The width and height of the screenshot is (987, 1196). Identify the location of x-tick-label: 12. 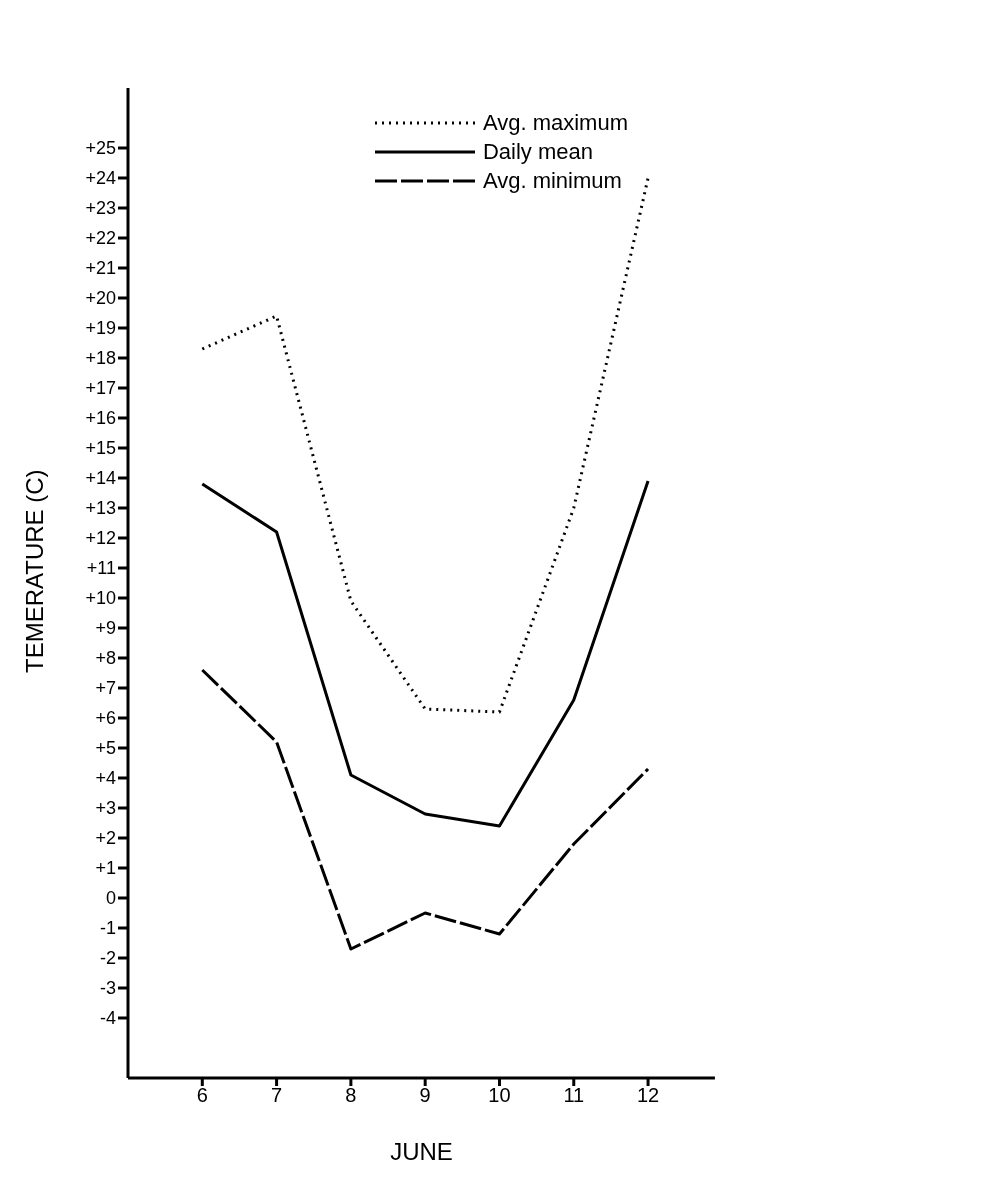
(648, 1095).